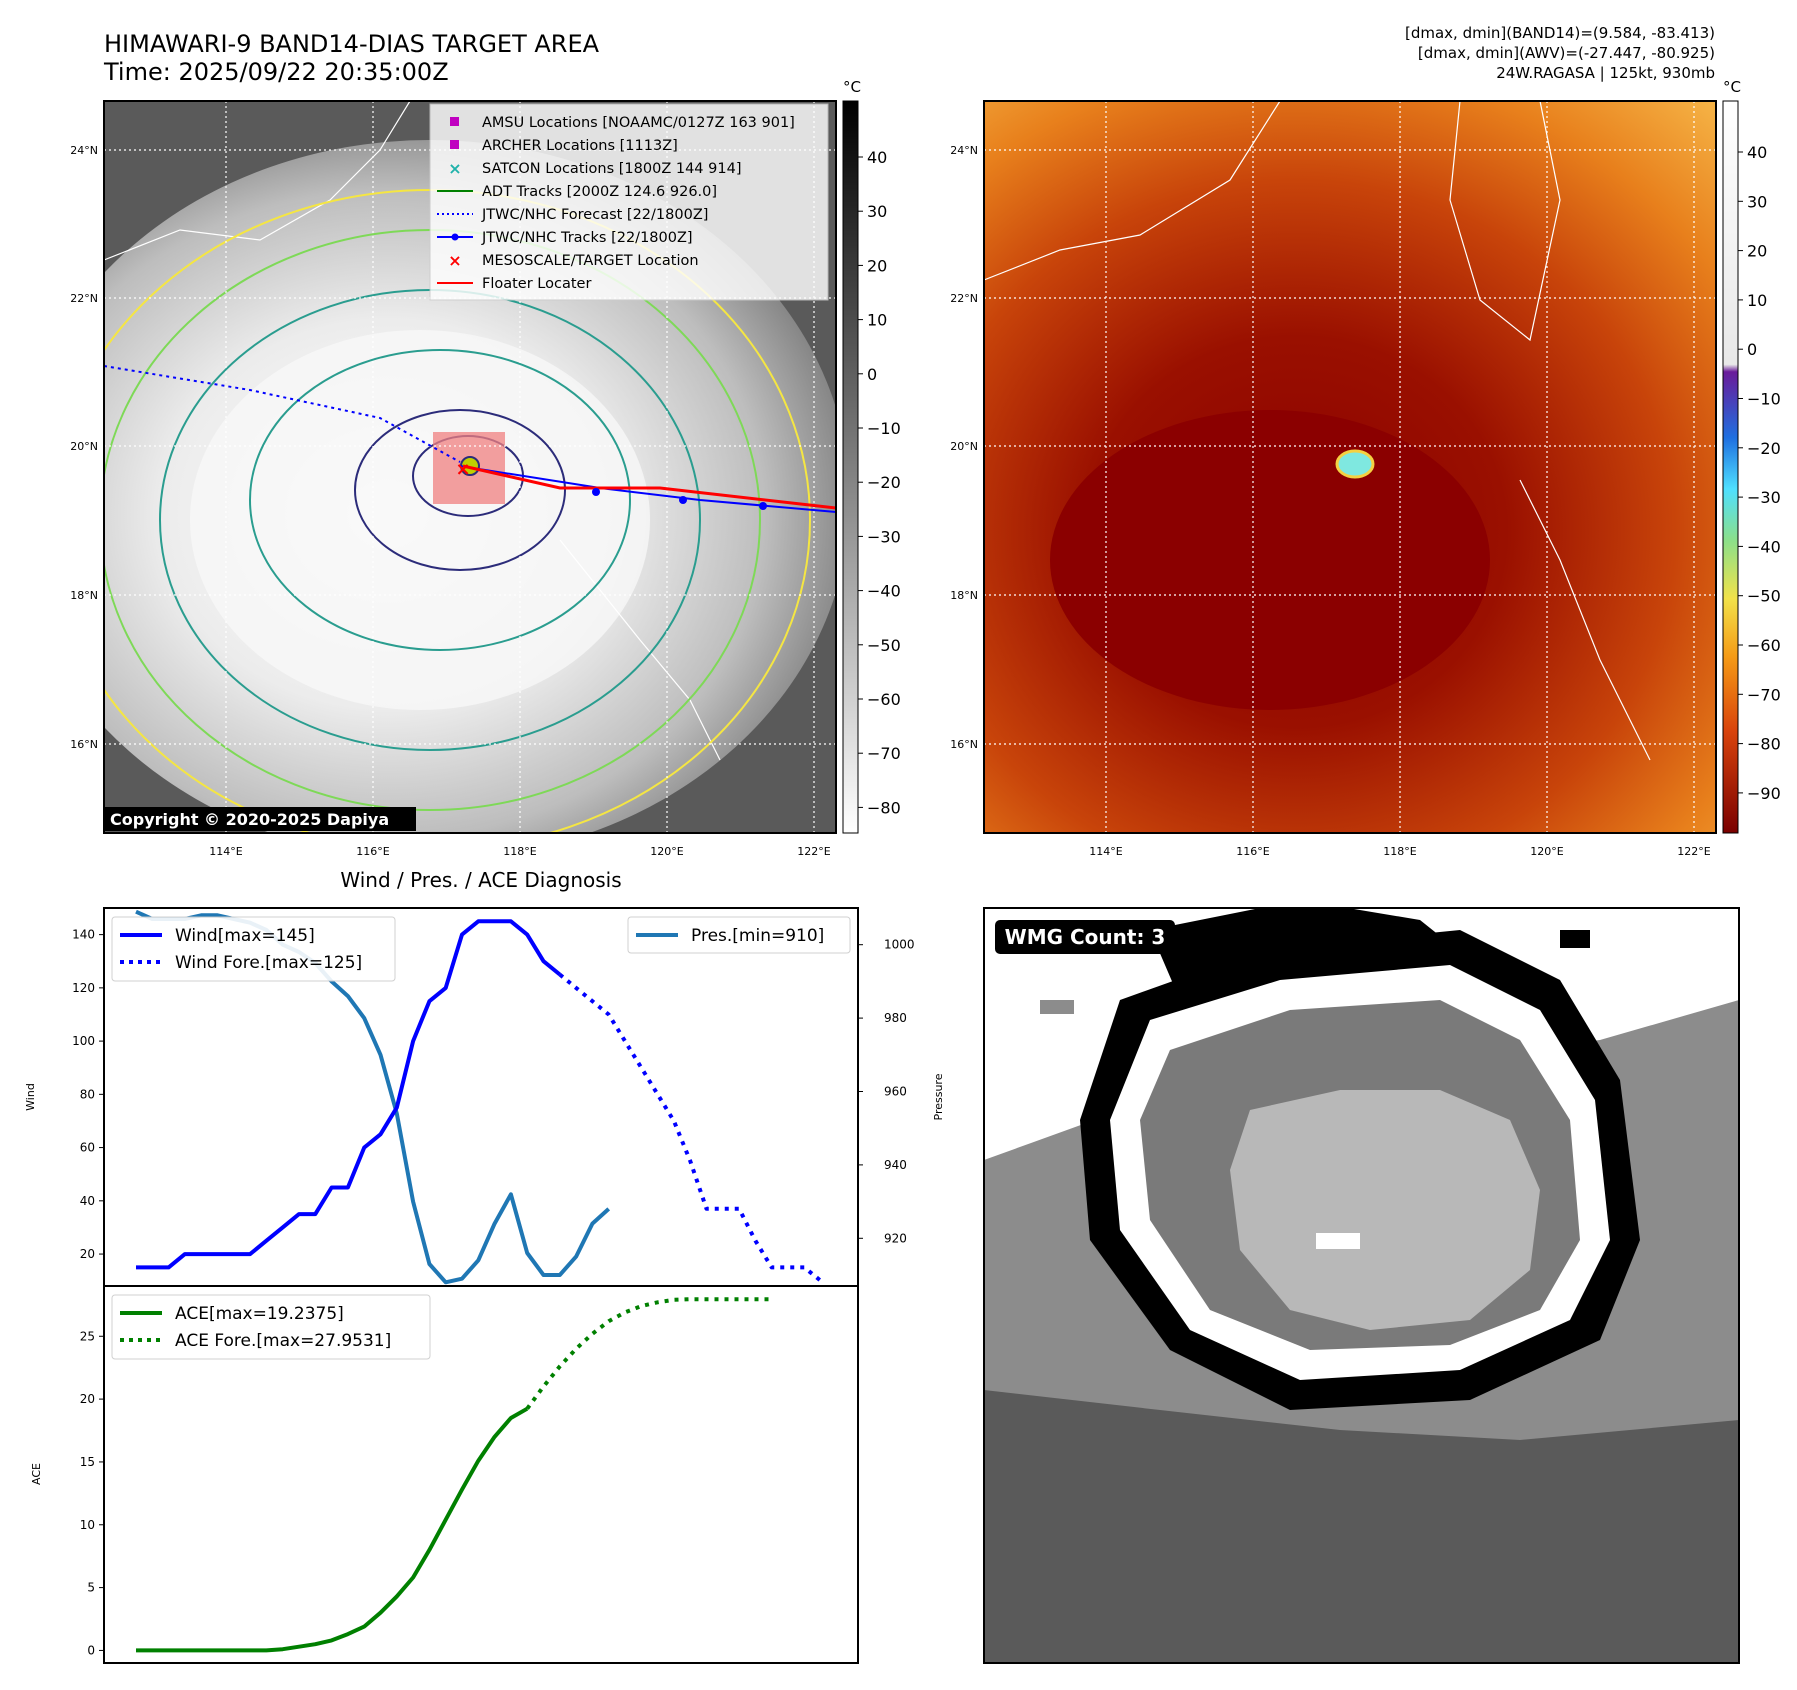 The image size is (1797, 1690). Describe the element at coordinates (87, 1201) in the screenshot. I see `y-tick-label: 40` at that location.